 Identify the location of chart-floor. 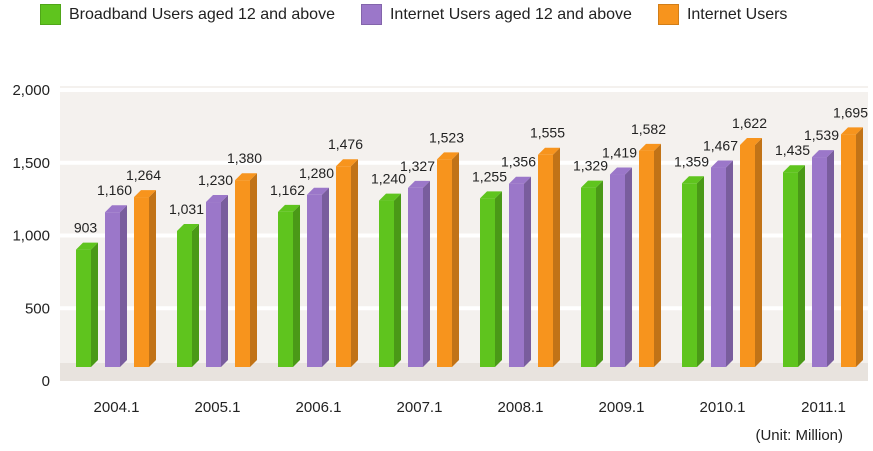
(464, 372).